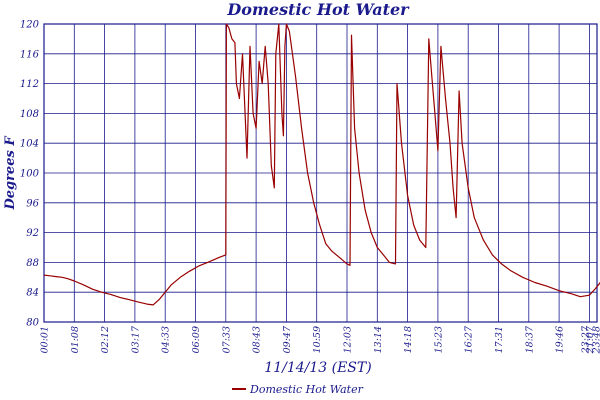 Image resolution: width=600 pixels, height=400 pixels. What do you see at coordinates (586, 339) in the screenshot?
I see `x-tick-label: 23:27` at bounding box center [586, 339].